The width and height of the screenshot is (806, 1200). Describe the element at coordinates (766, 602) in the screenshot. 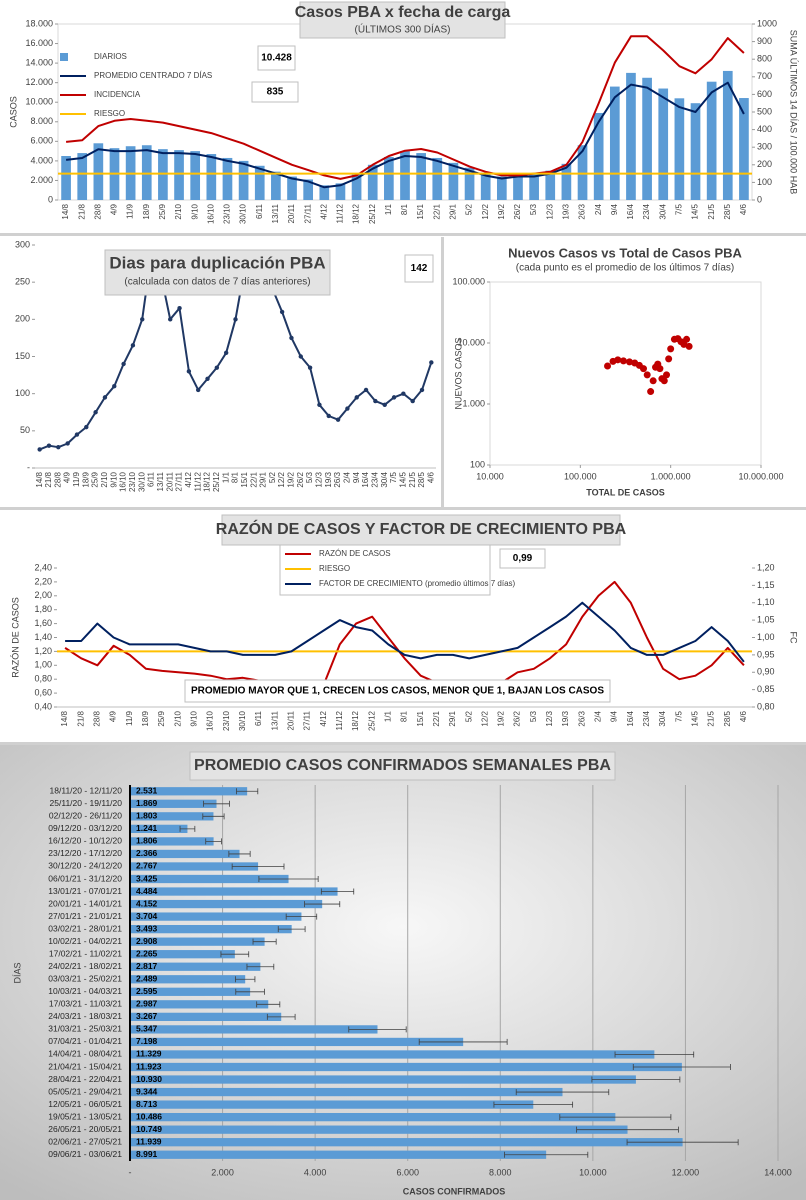

I see `y-tick-label: 1,10` at that location.